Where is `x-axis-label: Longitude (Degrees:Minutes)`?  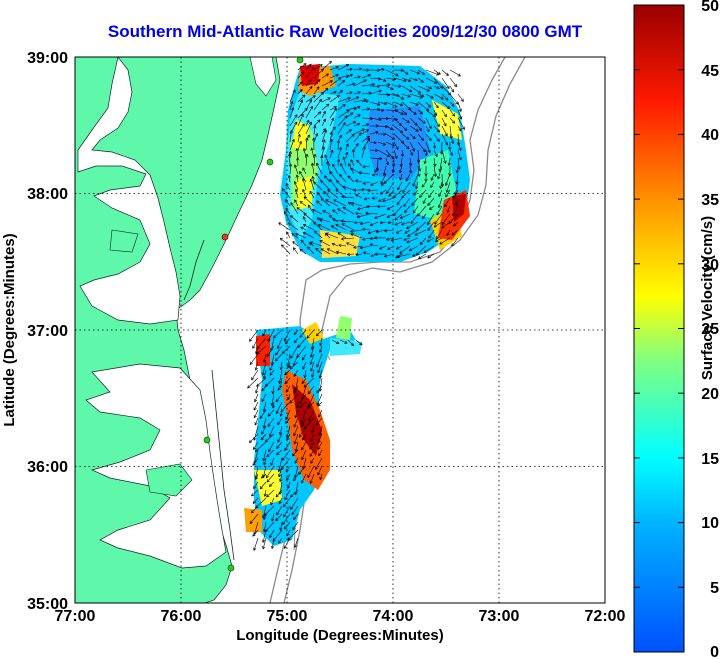
x-axis-label: Longitude (Degrees:Minutes) is located at coordinates (340, 635).